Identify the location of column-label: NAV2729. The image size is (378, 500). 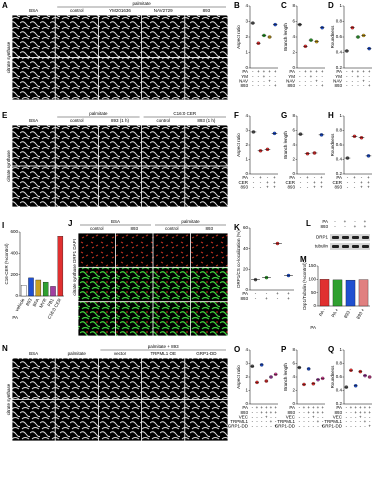
(163, 10).